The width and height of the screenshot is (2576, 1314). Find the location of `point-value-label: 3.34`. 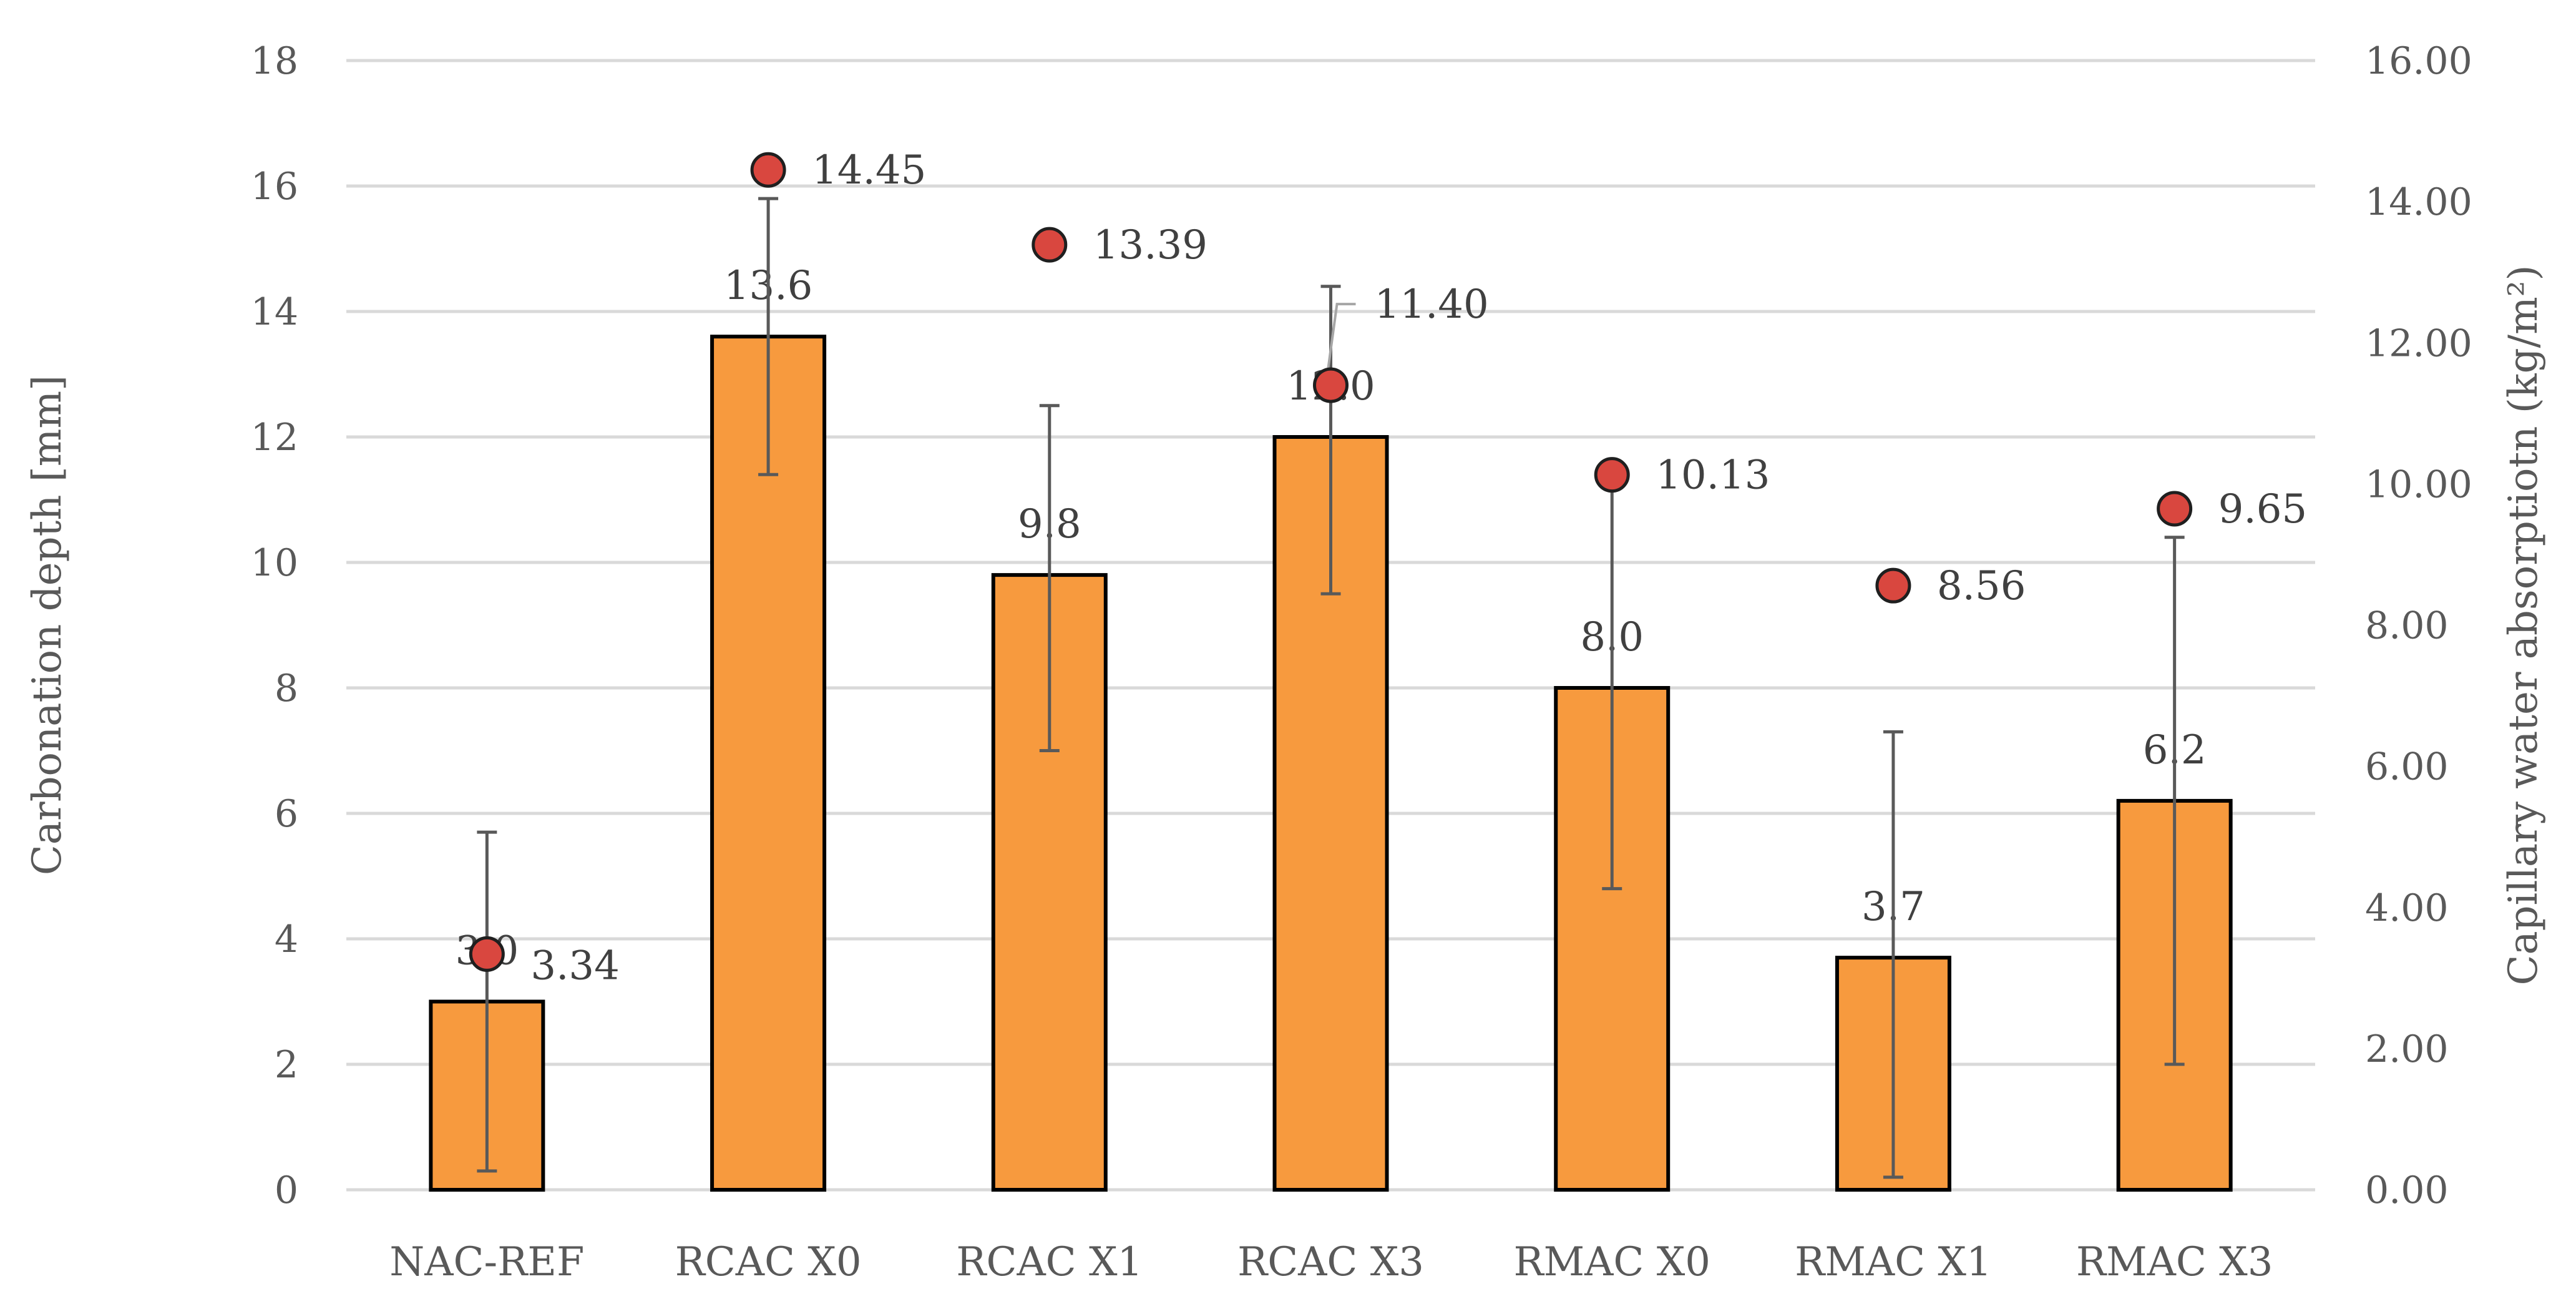

point-value-label: 3.34 is located at coordinates (575, 966).